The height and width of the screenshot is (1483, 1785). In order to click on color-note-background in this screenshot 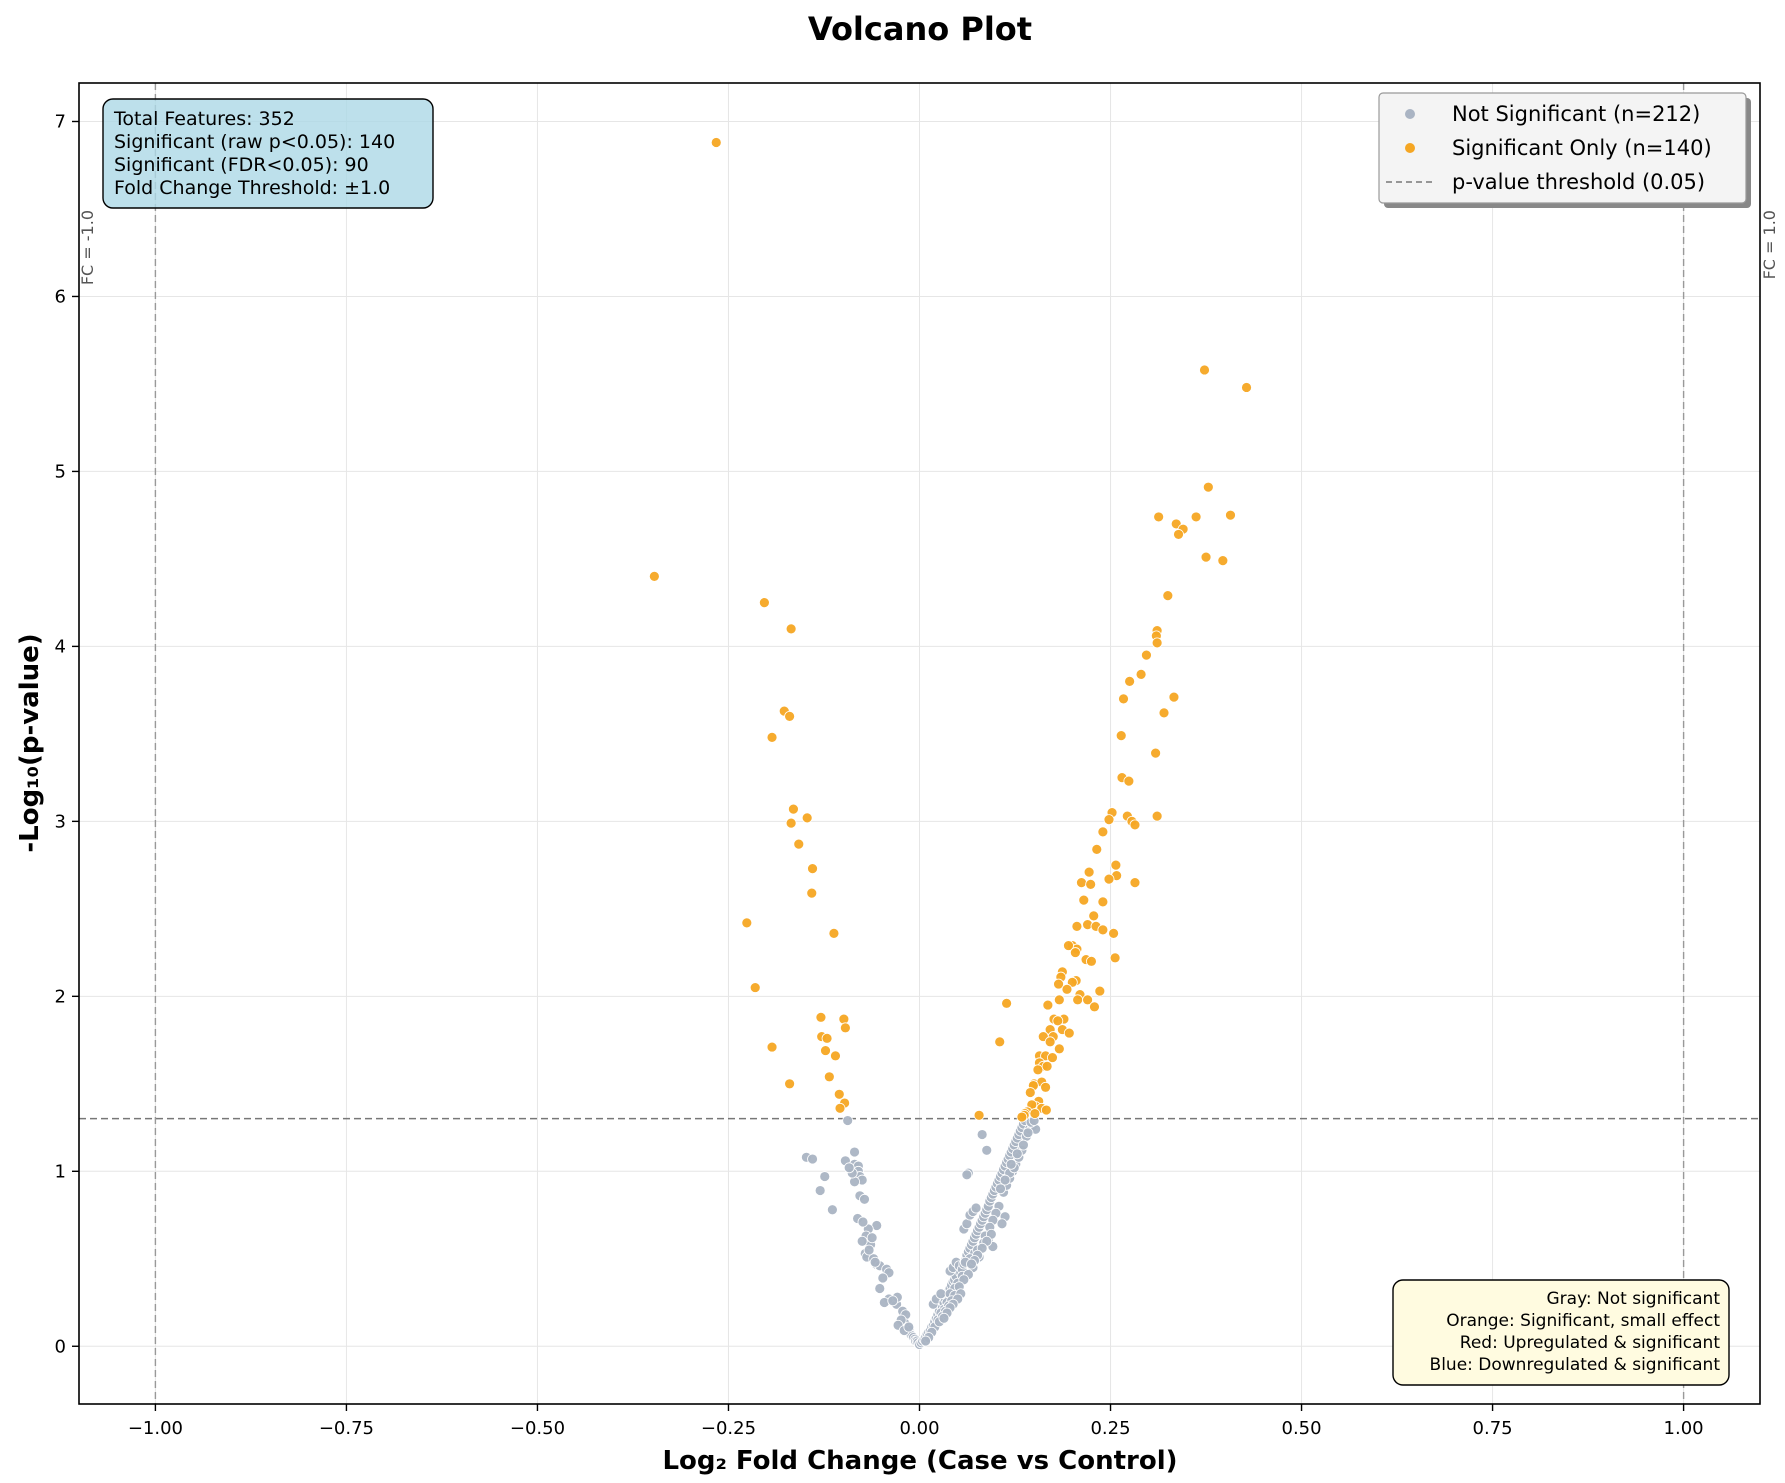, I will do `click(1561, 1332)`.